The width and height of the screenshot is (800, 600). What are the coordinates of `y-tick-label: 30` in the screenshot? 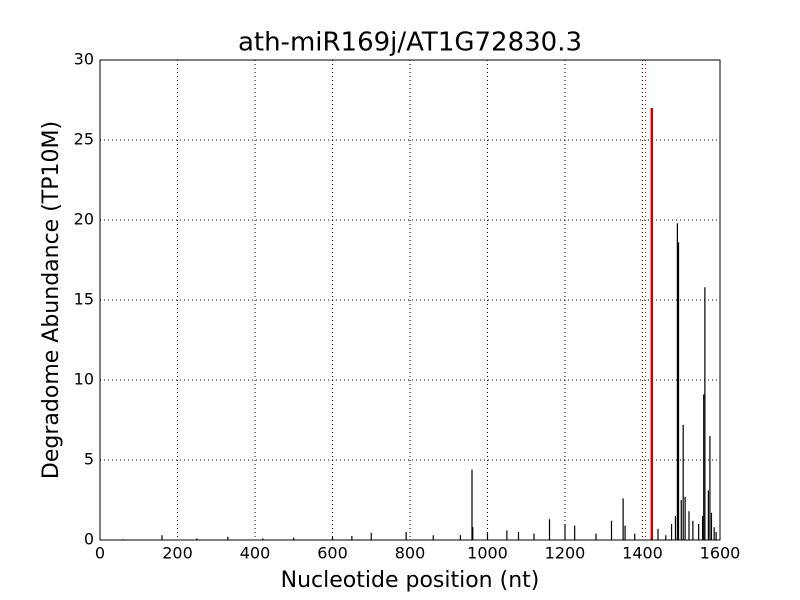 It's located at (84, 59).